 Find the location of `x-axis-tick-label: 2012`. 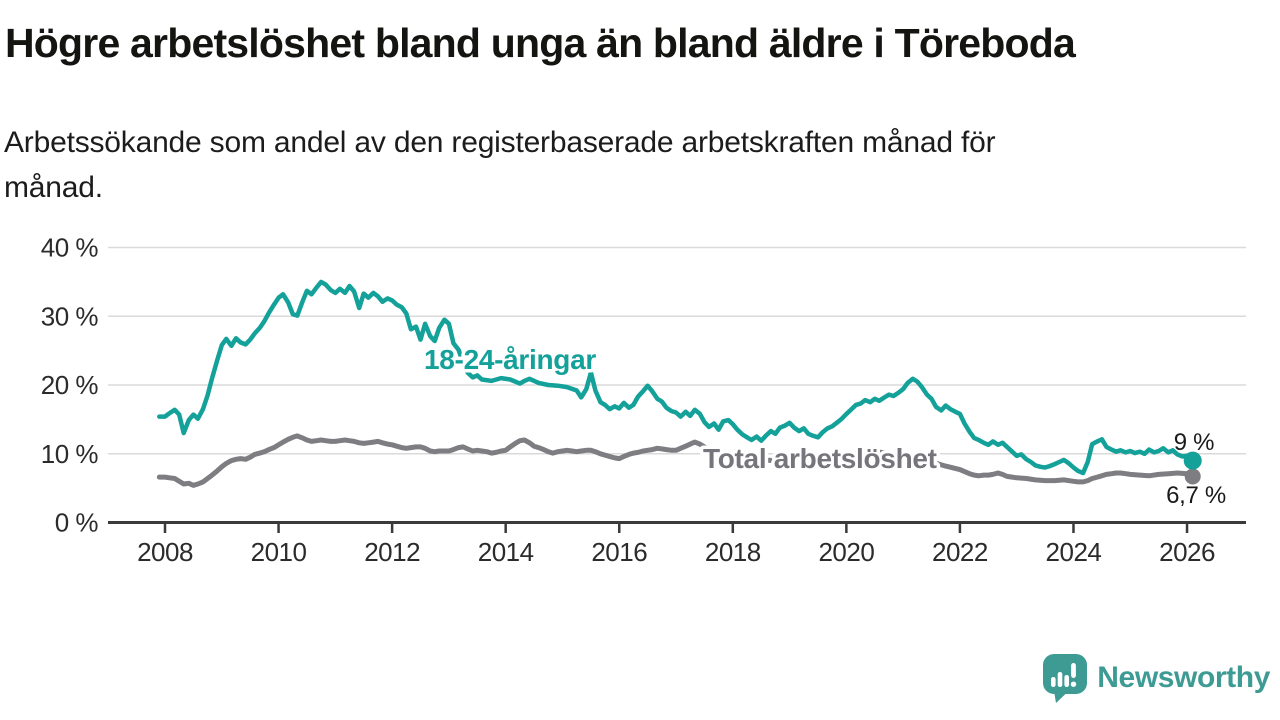

x-axis-tick-label: 2012 is located at coordinates (392, 552).